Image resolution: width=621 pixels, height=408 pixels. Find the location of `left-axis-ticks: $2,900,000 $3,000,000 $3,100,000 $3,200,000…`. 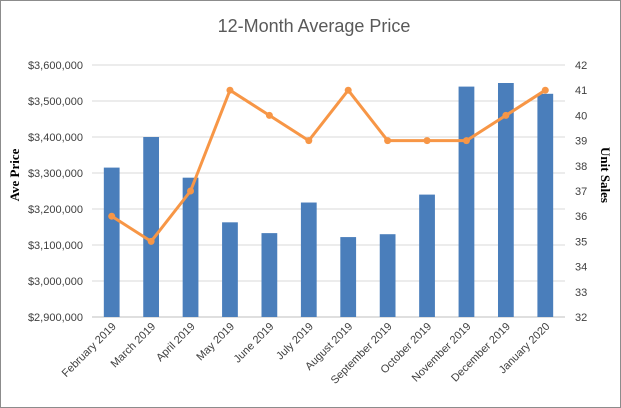

left-axis-ticks: $2,900,000 $3,000,000 $3,100,000 $3,200,000… is located at coordinates (55, 192).